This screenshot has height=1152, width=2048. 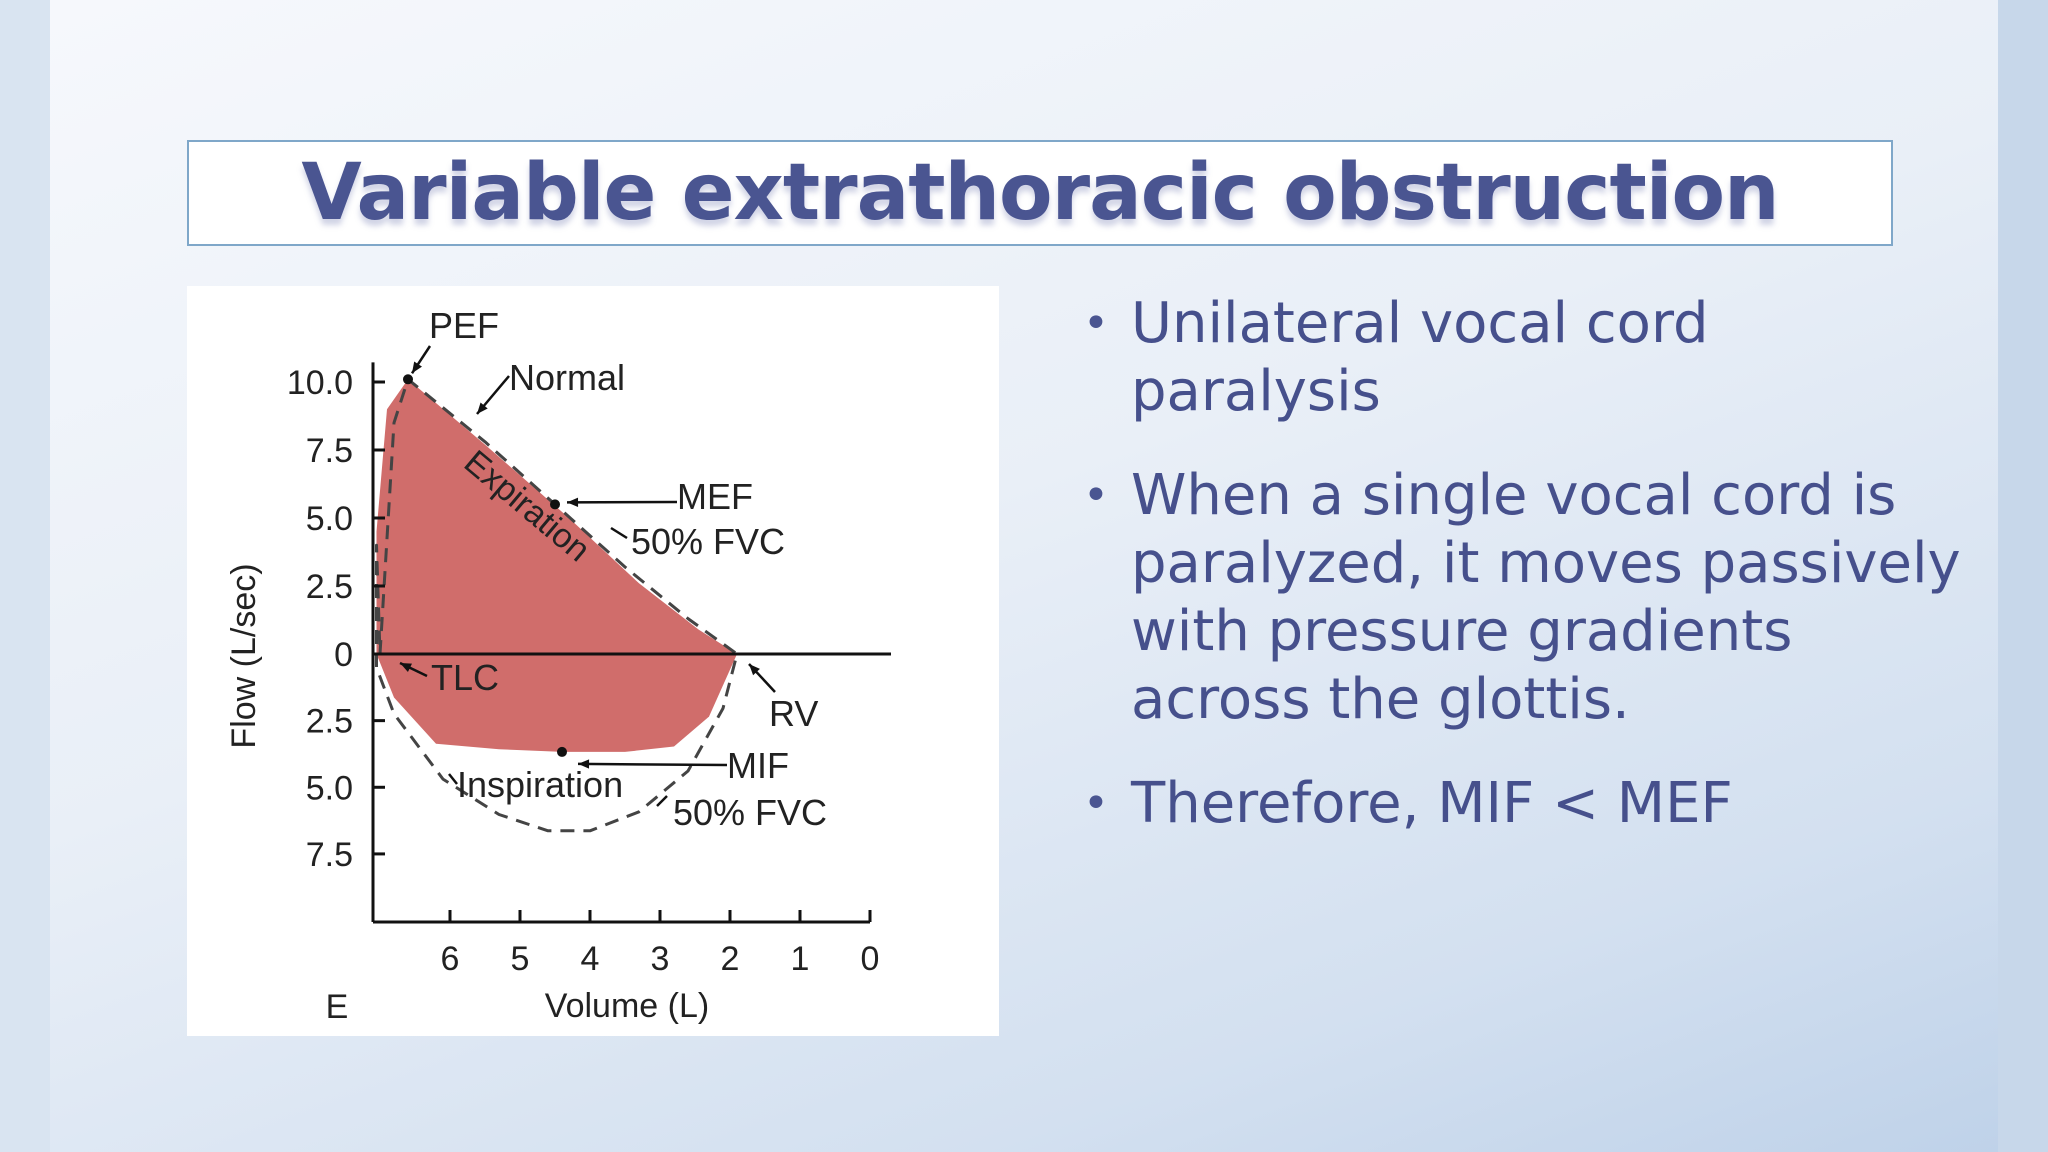 What do you see at coordinates (343, 655) in the screenshot?
I see `y-tick-label: 0` at bounding box center [343, 655].